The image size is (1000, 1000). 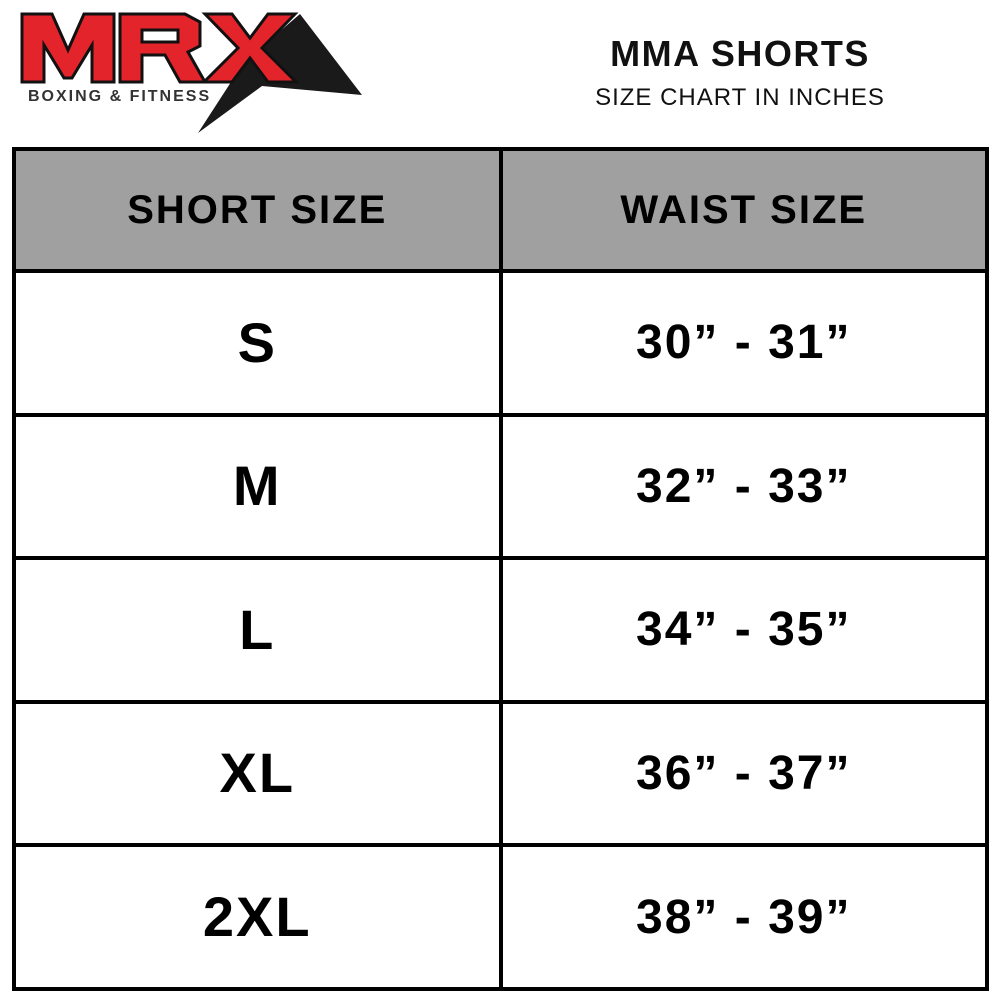 What do you see at coordinates (743, 917) in the screenshot?
I see `waist-cell: 38” - 39”` at bounding box center [743, 917].